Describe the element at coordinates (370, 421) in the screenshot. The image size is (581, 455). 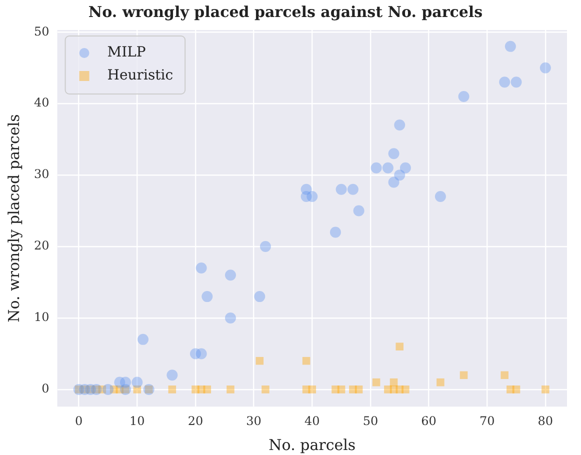
I see `x-tick-label: 50` at that location.